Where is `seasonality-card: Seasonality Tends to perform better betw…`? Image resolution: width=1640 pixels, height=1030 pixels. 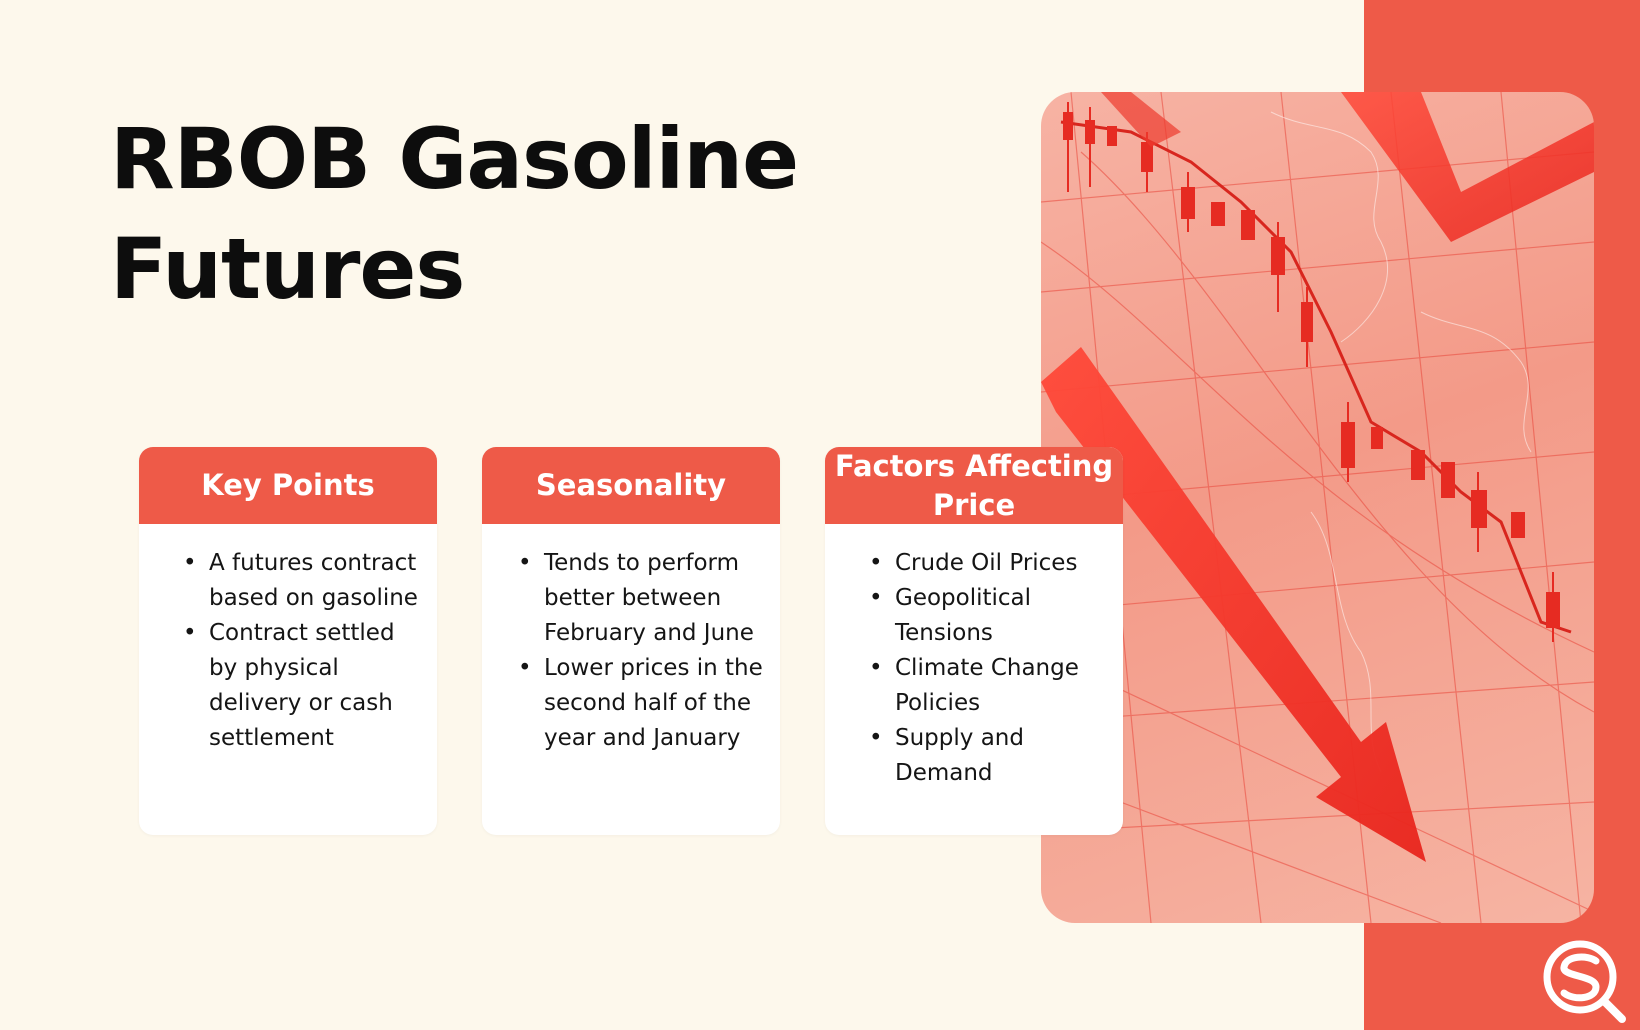 seasonality-card: Seasonality Tends to perform better betw… is located at coordinates (631, 641).